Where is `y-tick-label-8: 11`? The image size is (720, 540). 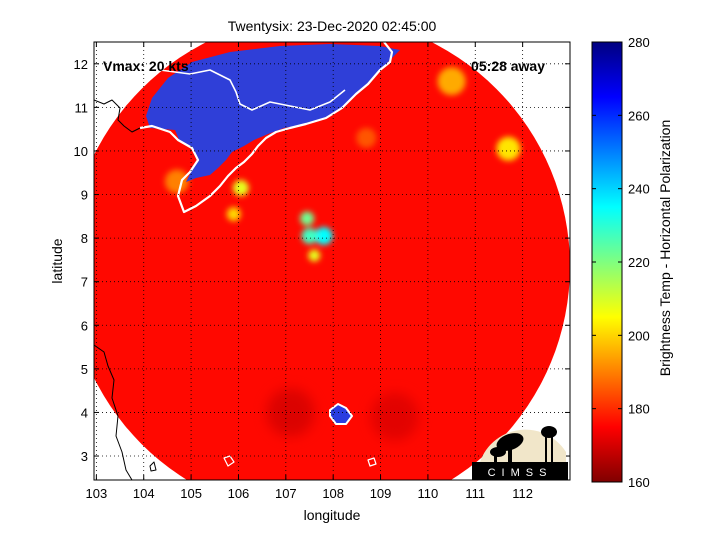
y-tick-label-8: 11 is located at coordinates (82, 107).